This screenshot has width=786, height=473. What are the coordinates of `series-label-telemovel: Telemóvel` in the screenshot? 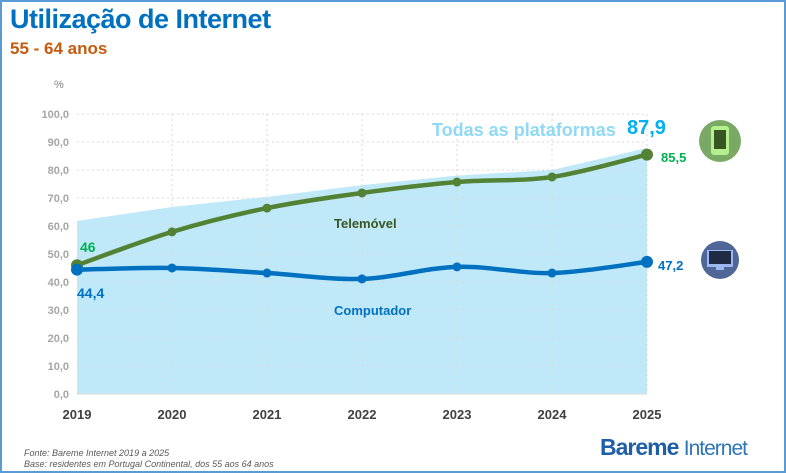 It's located at (365, 223).